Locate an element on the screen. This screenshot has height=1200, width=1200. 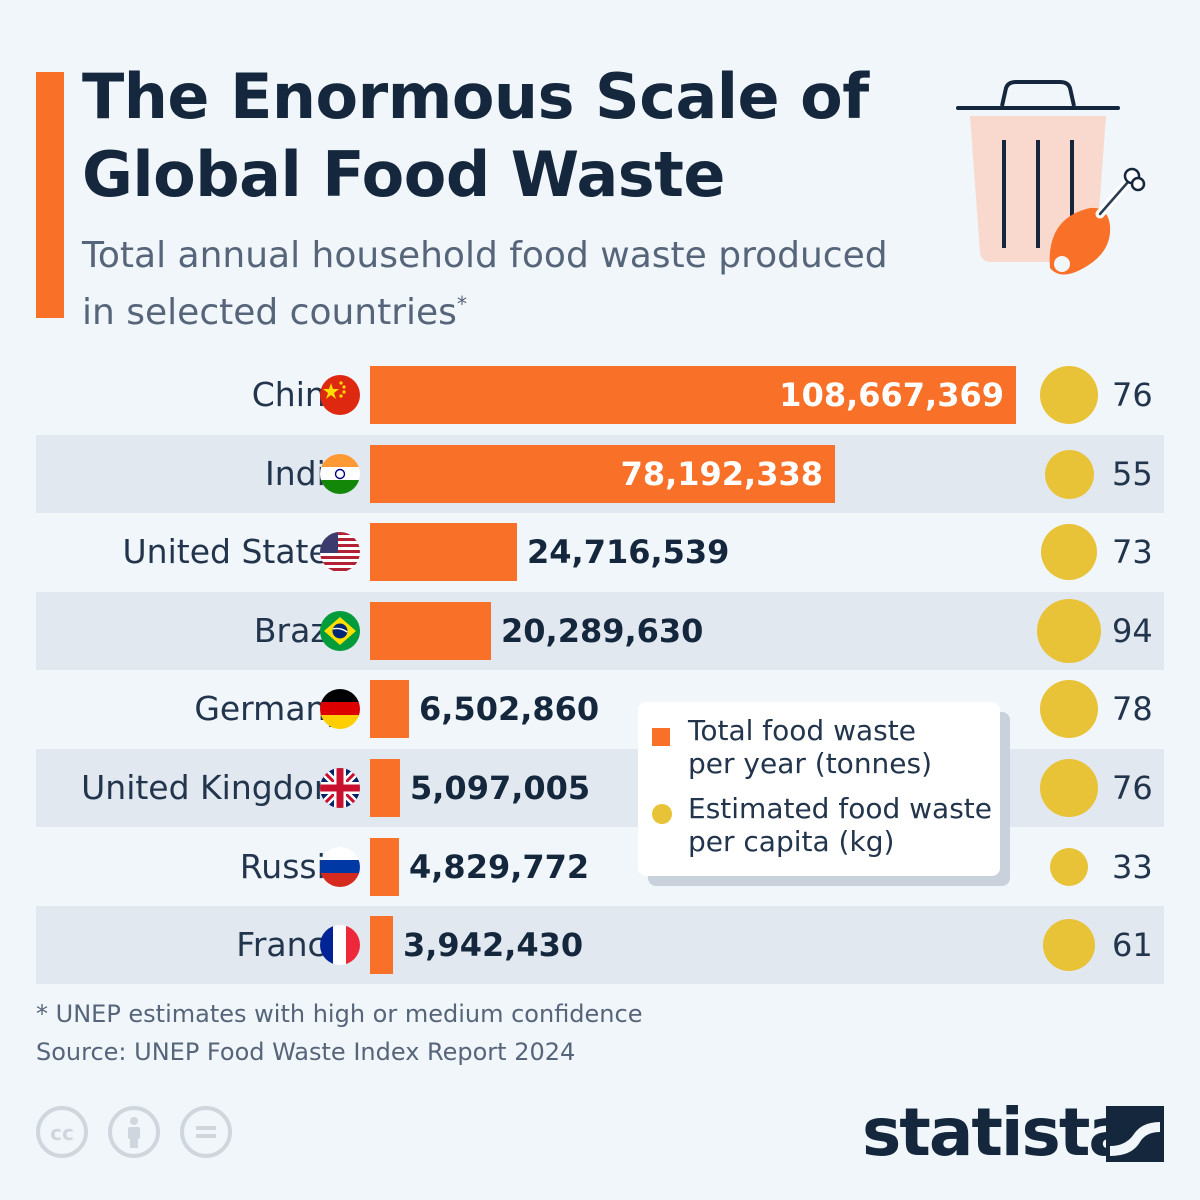
russia-flag-icon is located at coordinates (340, 867).